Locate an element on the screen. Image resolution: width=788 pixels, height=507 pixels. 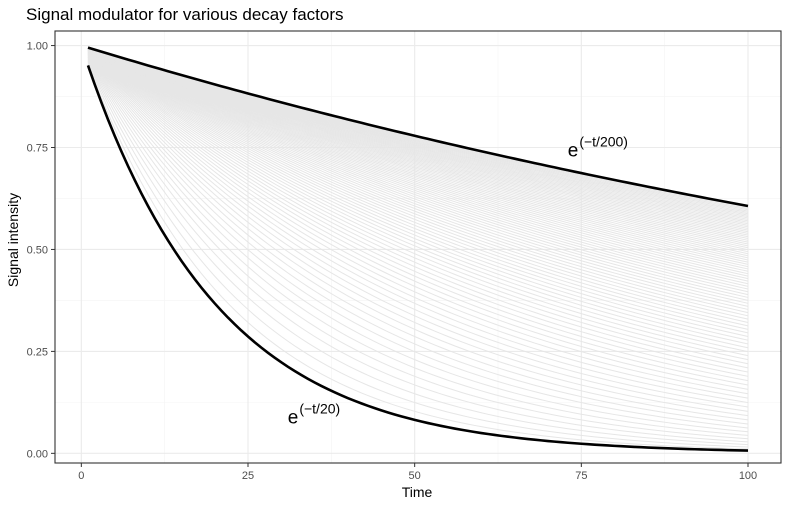
y-tick-label: 0.50 is located at coordinates (37, 250).